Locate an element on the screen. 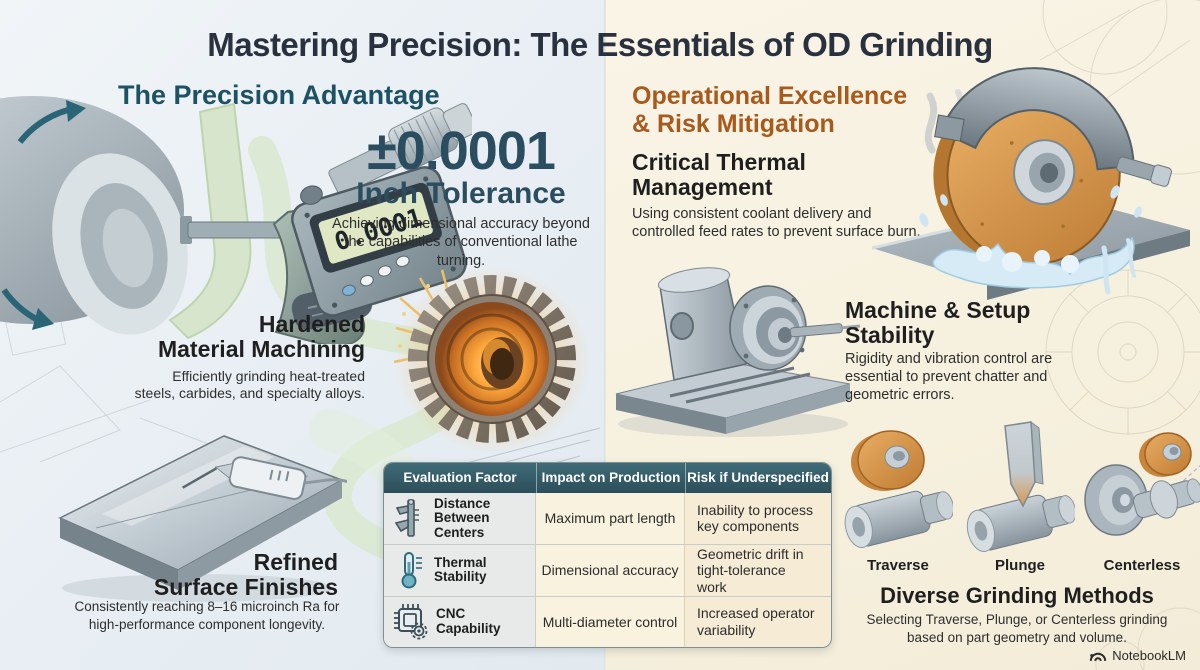 Image resolution: width=1200 pixels, height=670 pixels. method-label: Centerless is located at coordinates (1142, 565).